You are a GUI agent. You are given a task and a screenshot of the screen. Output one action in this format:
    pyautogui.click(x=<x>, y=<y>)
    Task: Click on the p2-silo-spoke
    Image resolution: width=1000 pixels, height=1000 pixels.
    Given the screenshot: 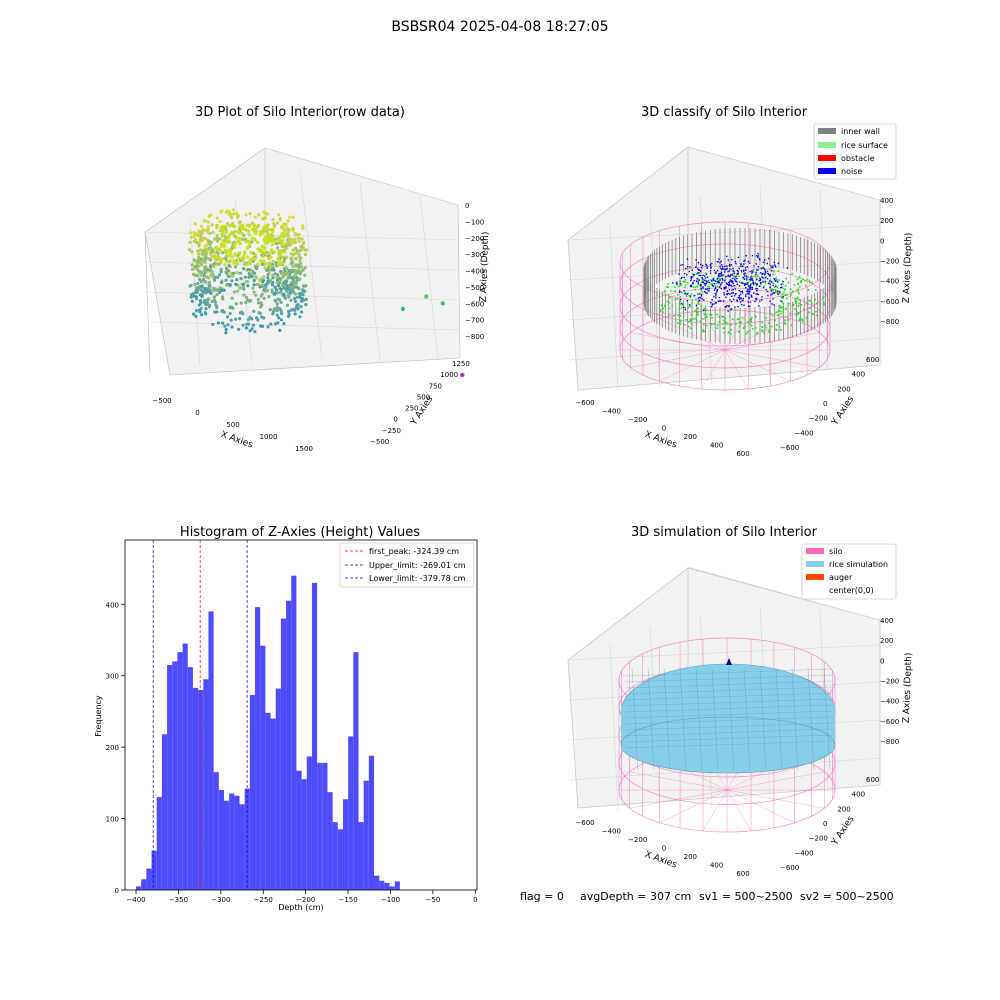 What is the action you would take?
    pyautogui.click(x=736, y=330)
    